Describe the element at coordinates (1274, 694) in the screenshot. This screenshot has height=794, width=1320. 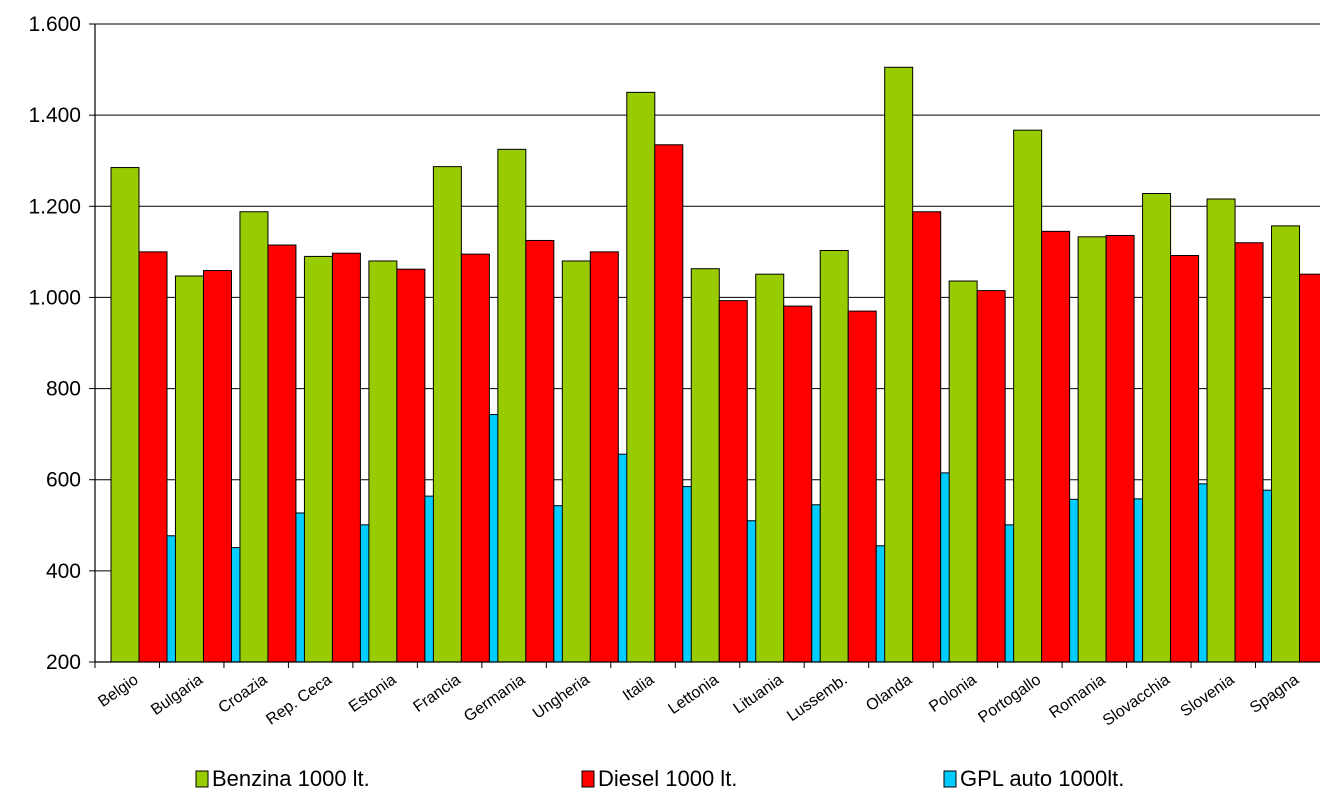
I see `x-tick-label: Spagna` at that location.